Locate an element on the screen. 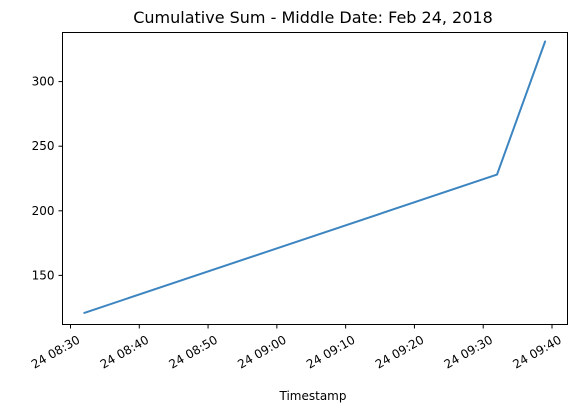 The height and width of the screenshot is (410, 574). x-tick-label: 24 08:40 is located at coordinates (124, 352).